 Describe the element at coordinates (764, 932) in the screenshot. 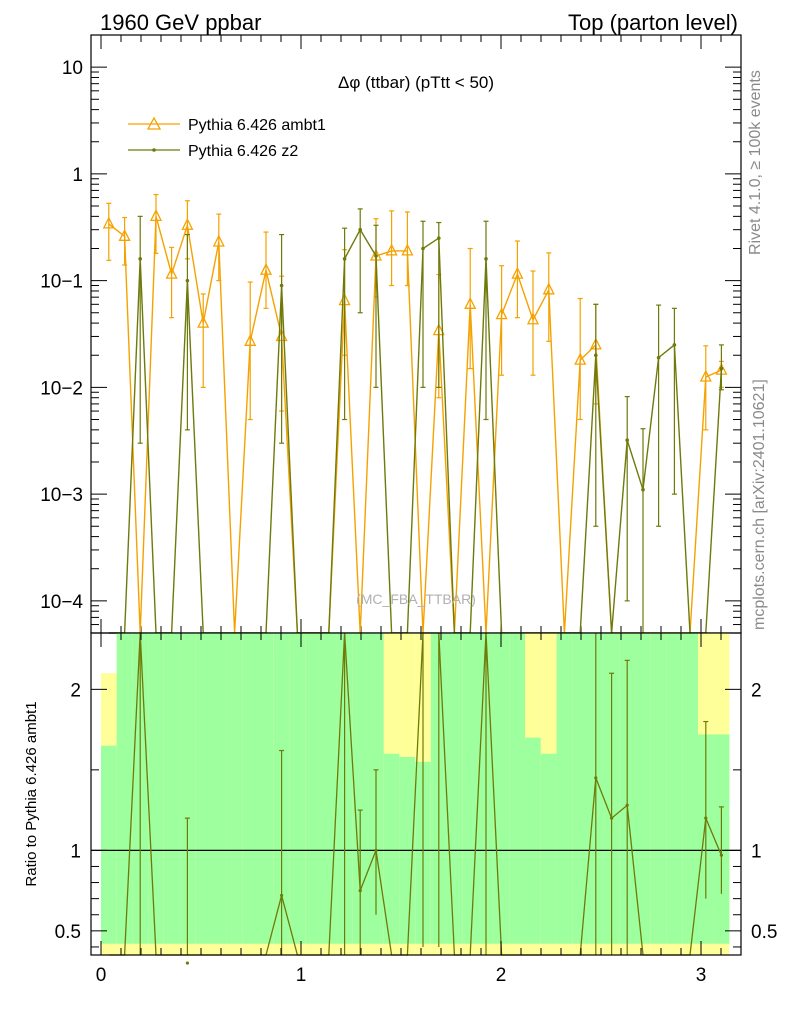

I see `ratio-y-tick-label-right: 0.5` at that location.